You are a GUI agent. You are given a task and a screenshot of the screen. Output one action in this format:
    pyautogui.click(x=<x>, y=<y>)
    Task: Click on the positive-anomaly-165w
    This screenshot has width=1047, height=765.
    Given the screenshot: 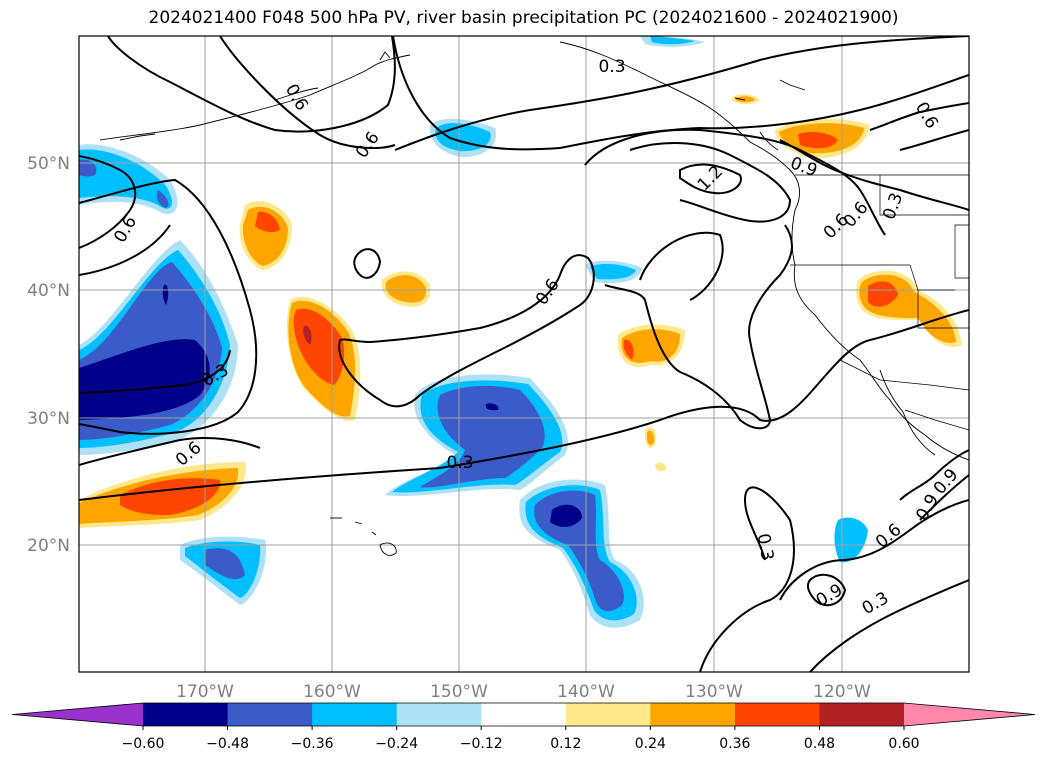 What is the action you would take?
    pyautogui.click(x=265, y=235)
    